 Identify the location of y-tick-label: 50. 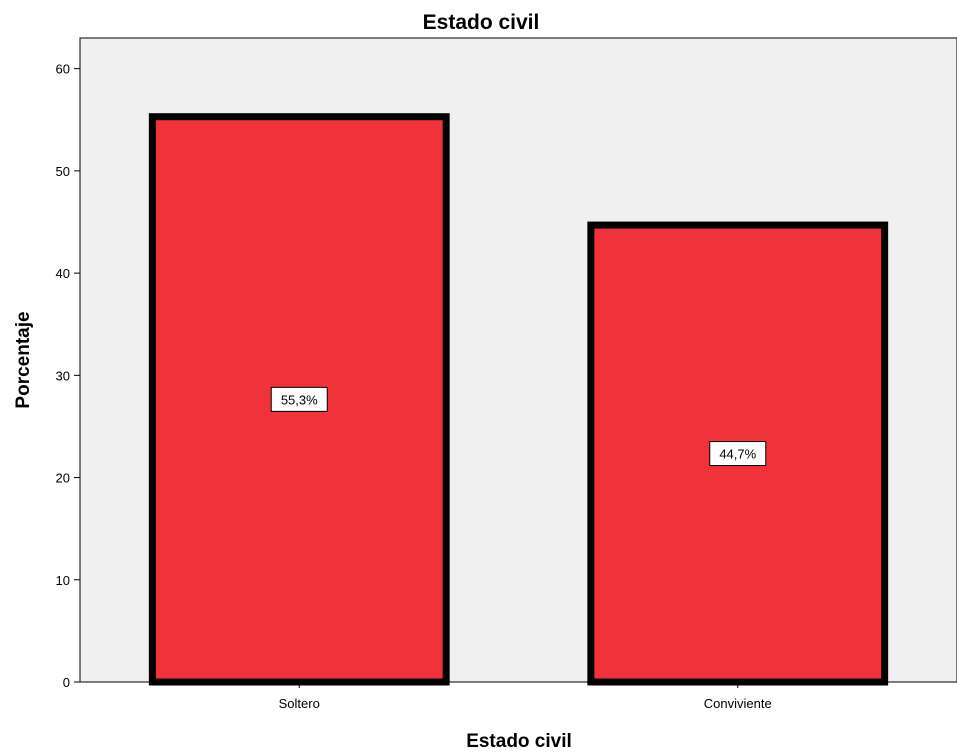
(63, 171).